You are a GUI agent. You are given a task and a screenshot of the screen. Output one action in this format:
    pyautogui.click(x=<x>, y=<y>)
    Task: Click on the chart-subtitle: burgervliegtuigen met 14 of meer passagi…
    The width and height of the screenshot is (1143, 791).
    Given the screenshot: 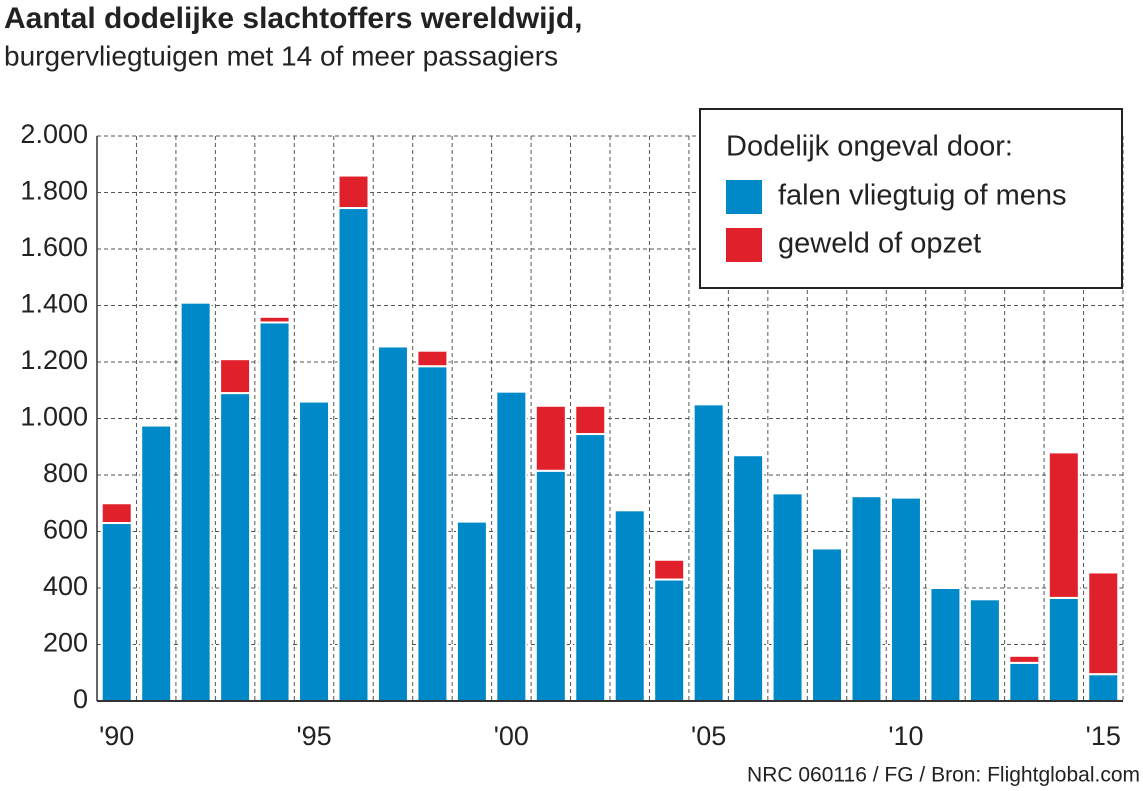 What is the action you would take?
    pyautogui.click(x=281, y=55)
    